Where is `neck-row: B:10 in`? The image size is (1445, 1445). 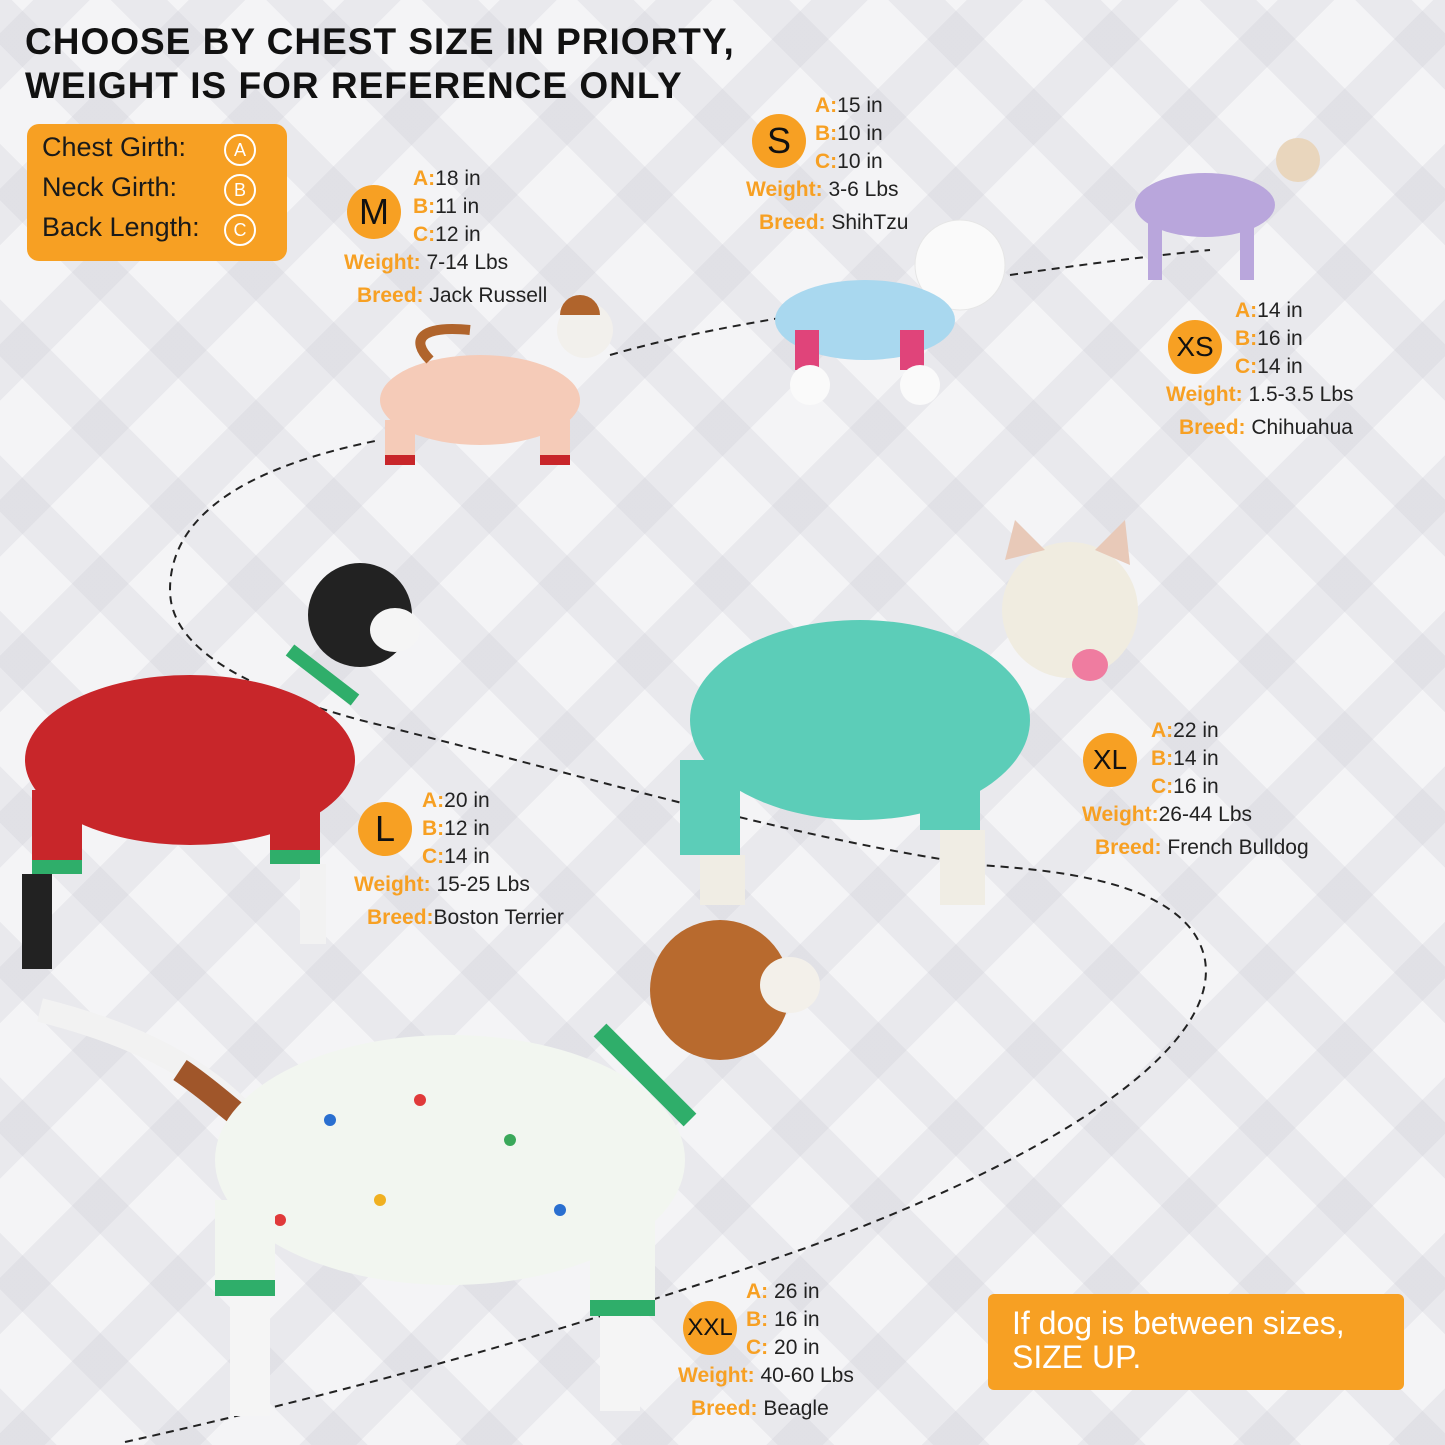 neck-row: B:10 in is located at coordinates (849, 133).